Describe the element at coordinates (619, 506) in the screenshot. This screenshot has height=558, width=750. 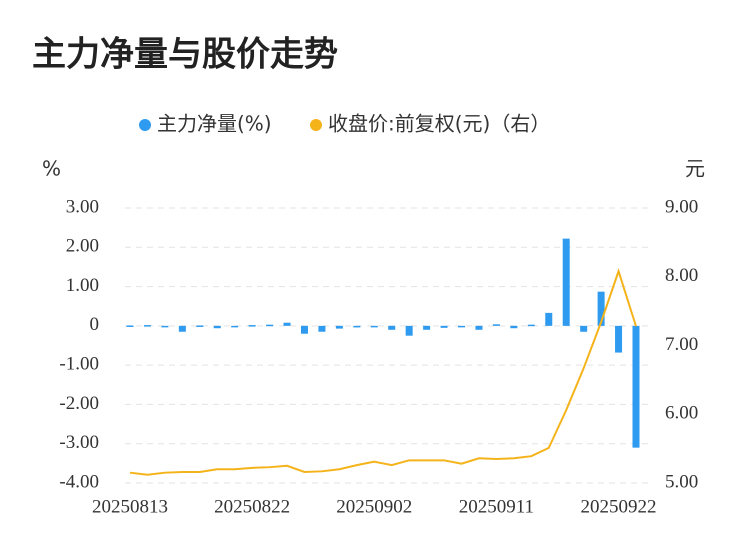
I see `x-tick-label: 20250922` at that location.